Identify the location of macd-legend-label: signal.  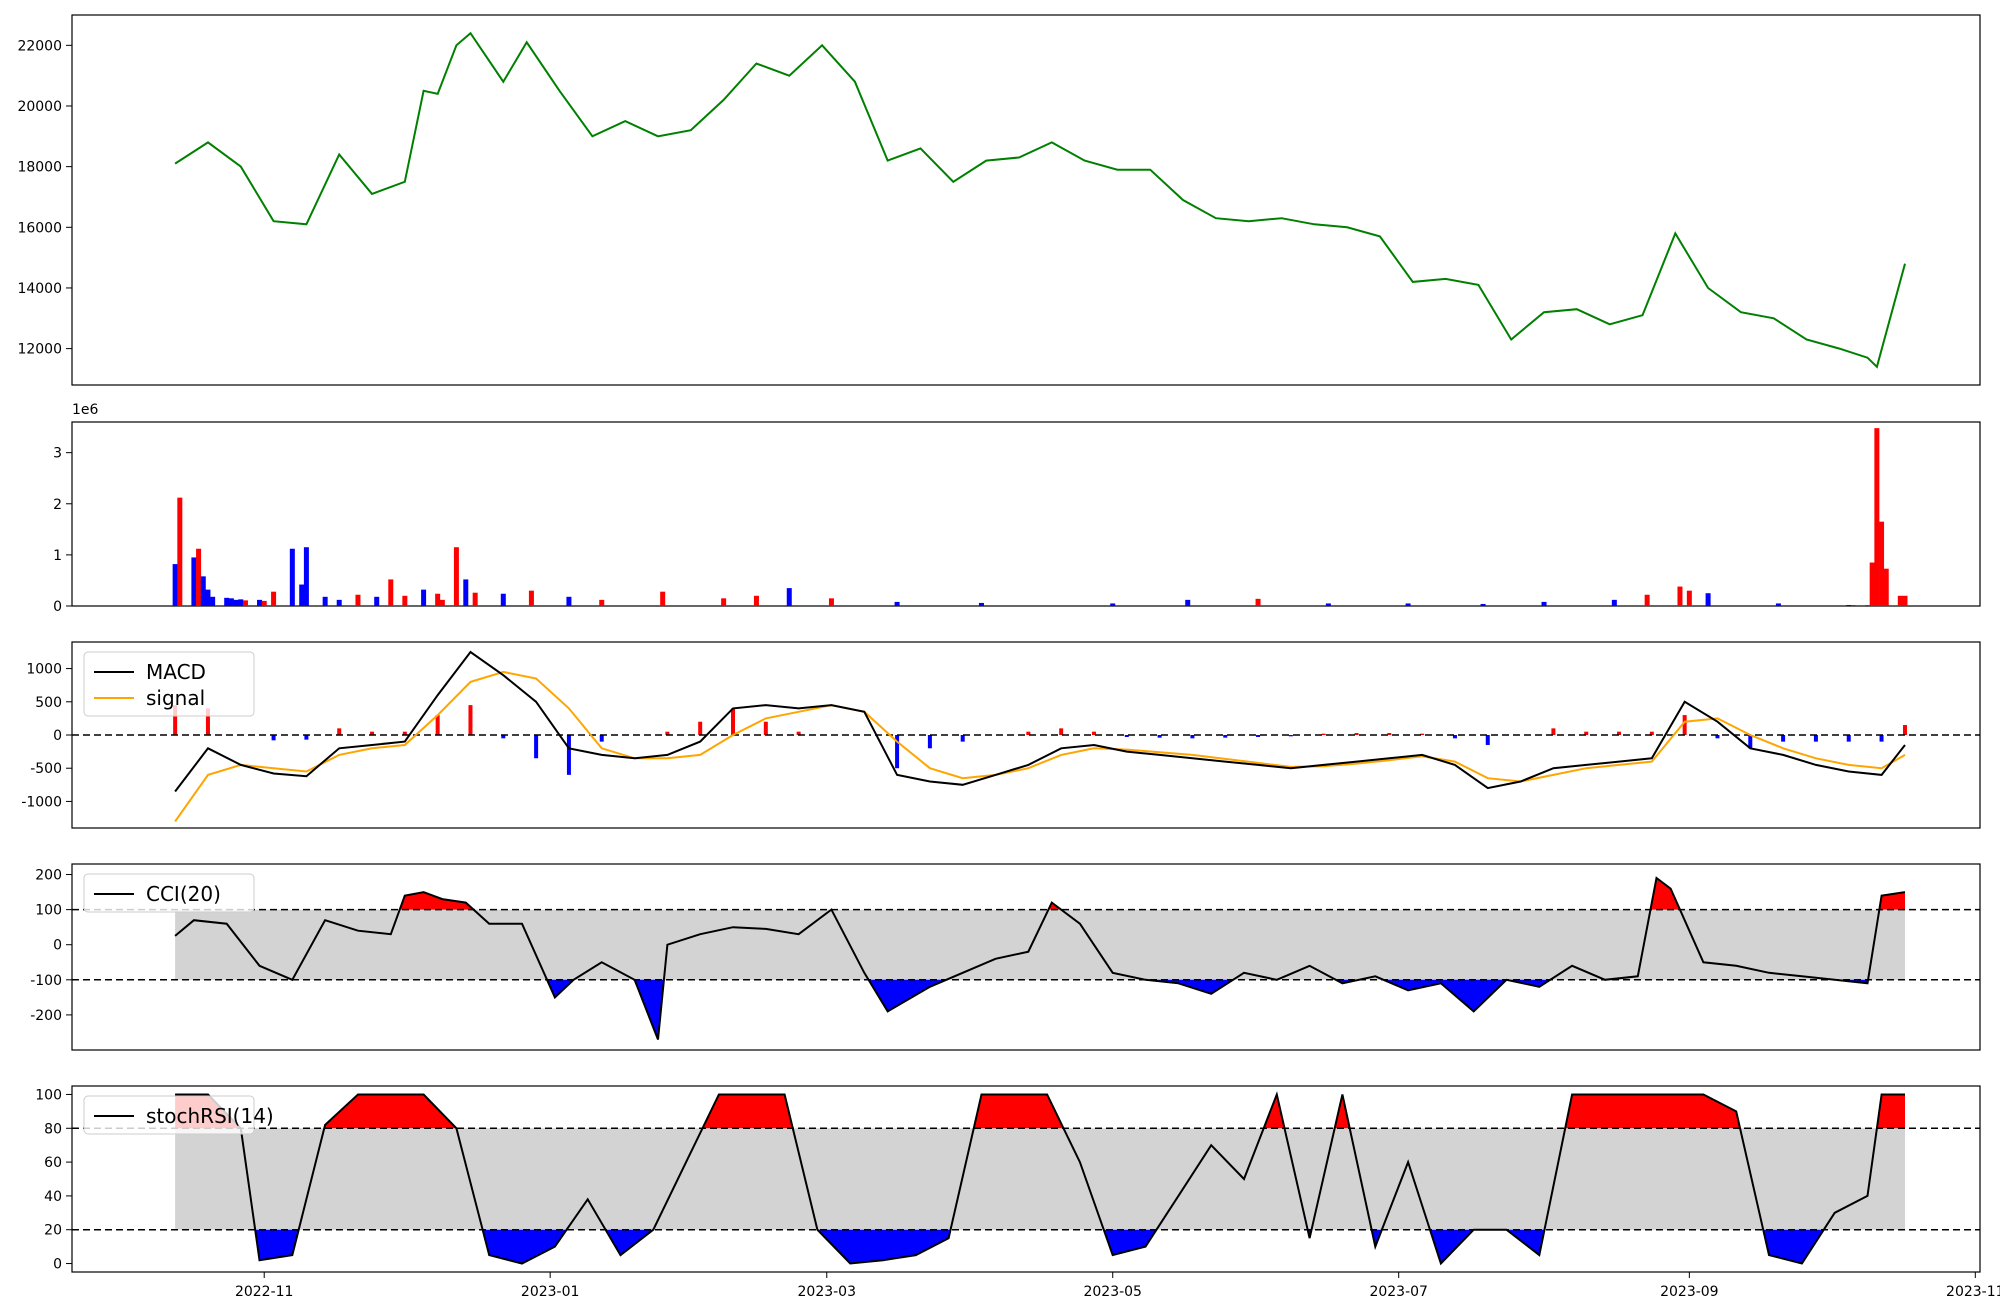
(175, 698).